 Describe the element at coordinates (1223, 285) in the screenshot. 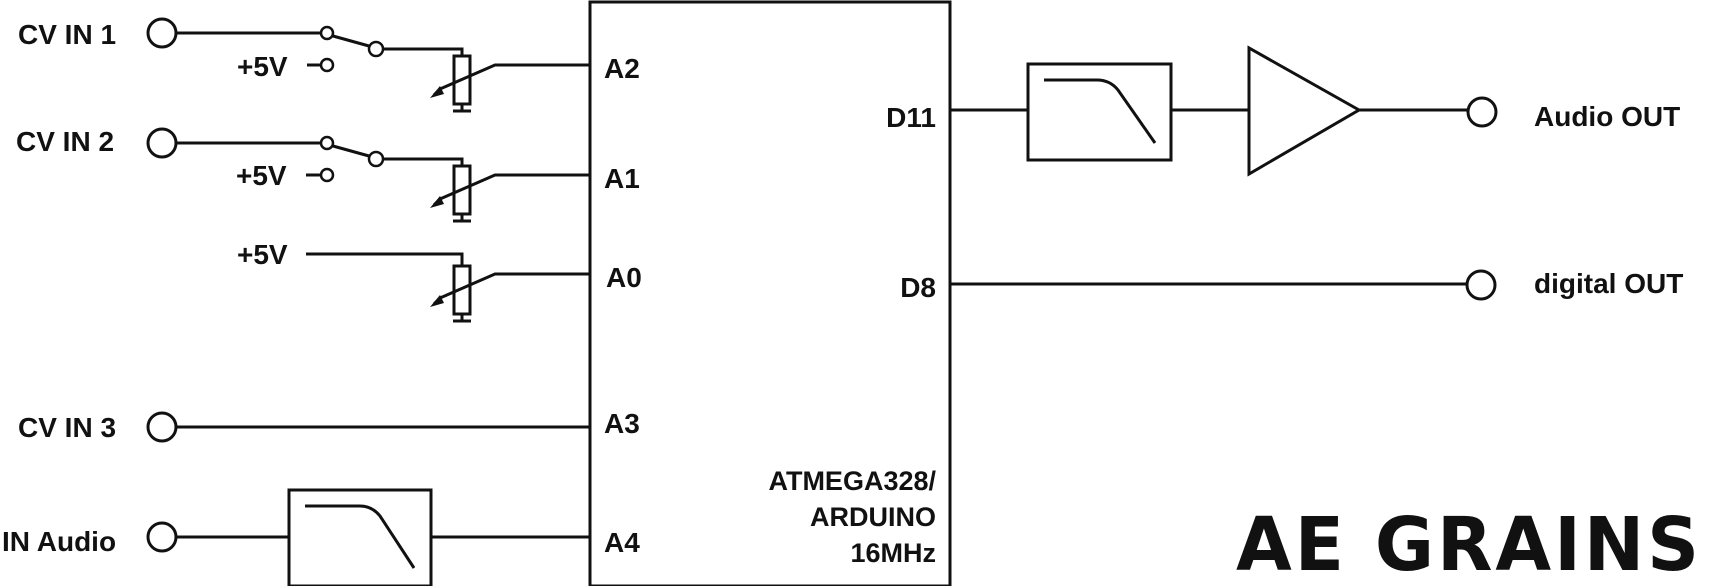

I see `digital-out-circuit` at that location.